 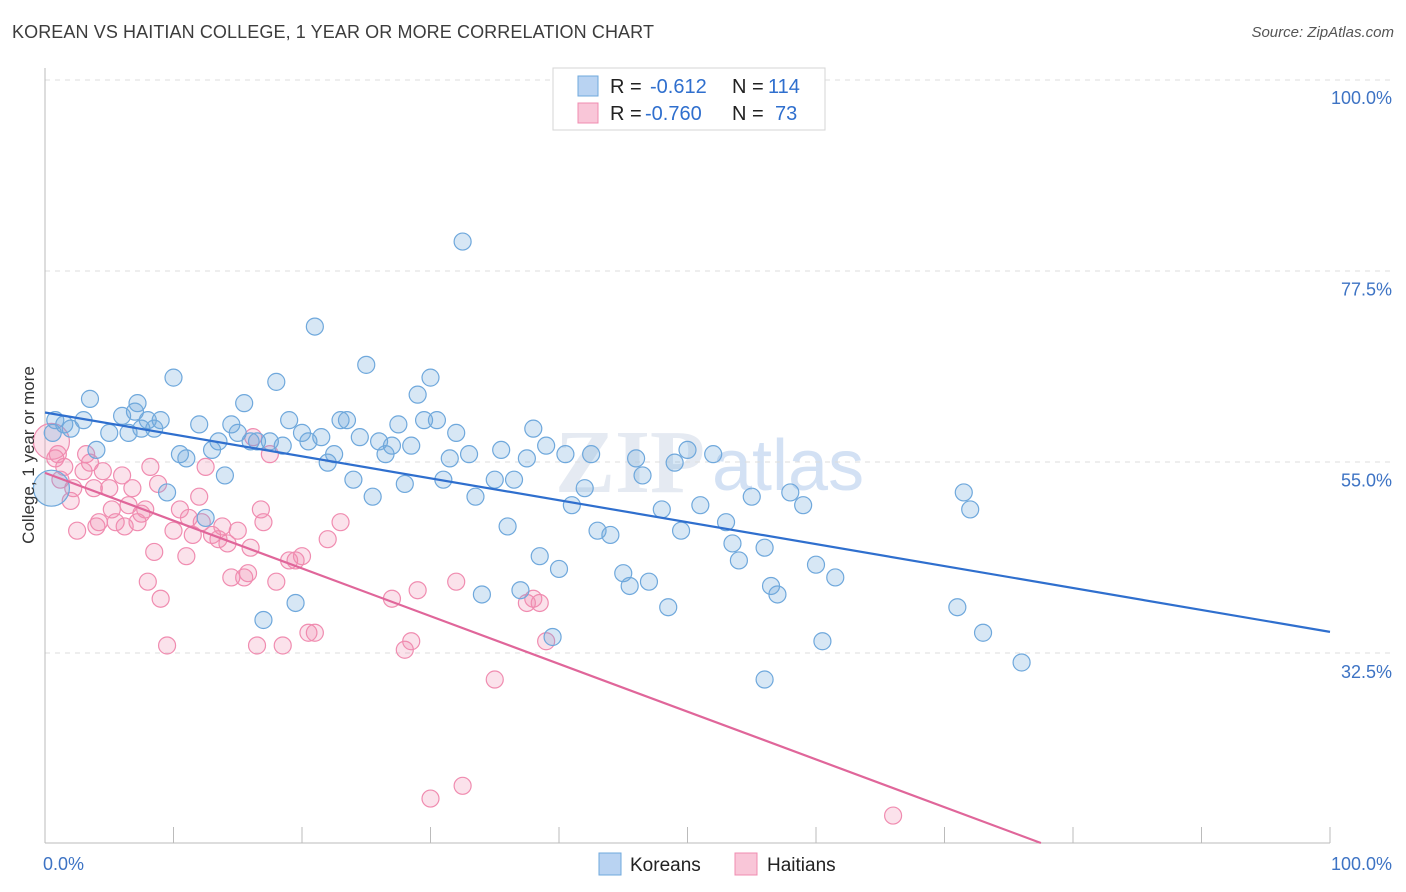 What do you see at coordinates (784, 87) in the screenshot?
I see `korean-n-value: 114` at bounding box center [784, 87].